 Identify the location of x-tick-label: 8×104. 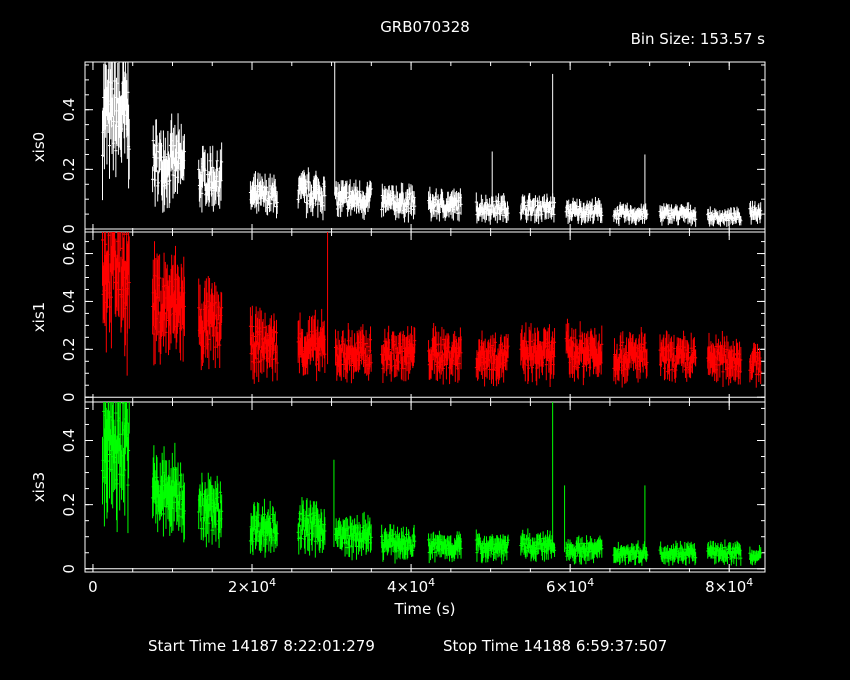
(729, 586).